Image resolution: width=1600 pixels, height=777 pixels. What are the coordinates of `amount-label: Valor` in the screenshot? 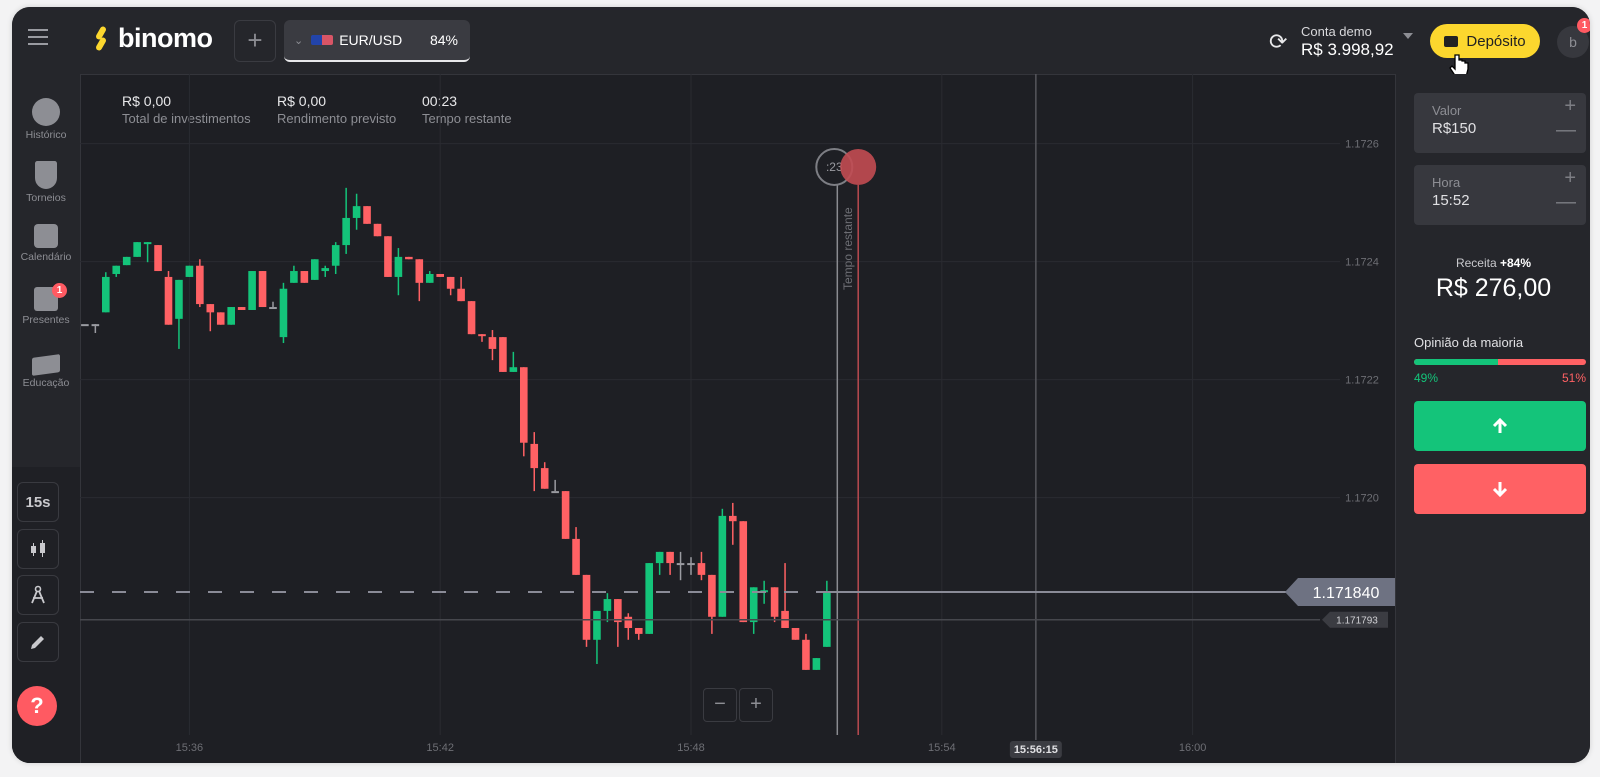 It's located at (1447, 110).